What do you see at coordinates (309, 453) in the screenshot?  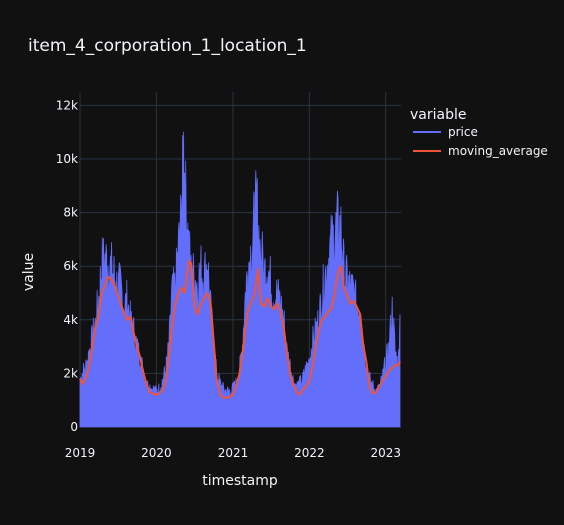 I see `x-tick-label: 2022` at bounding box center [309, 453].